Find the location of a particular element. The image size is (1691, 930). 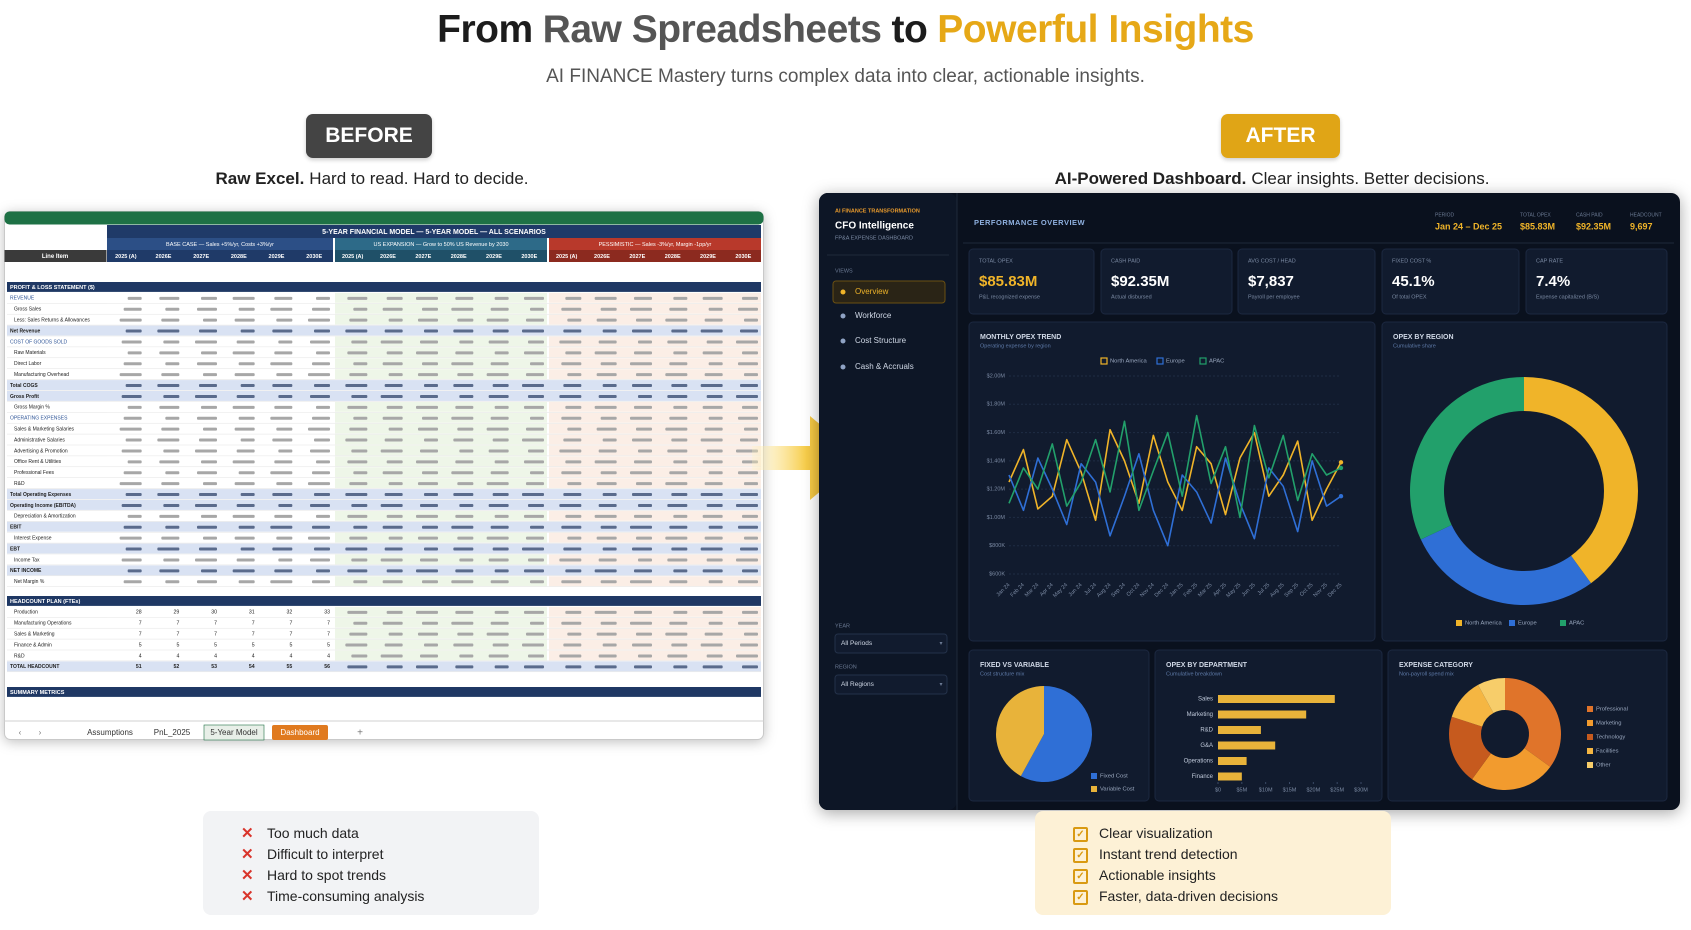

benefit: Actionable insights is located at coordinates (1232, 875).